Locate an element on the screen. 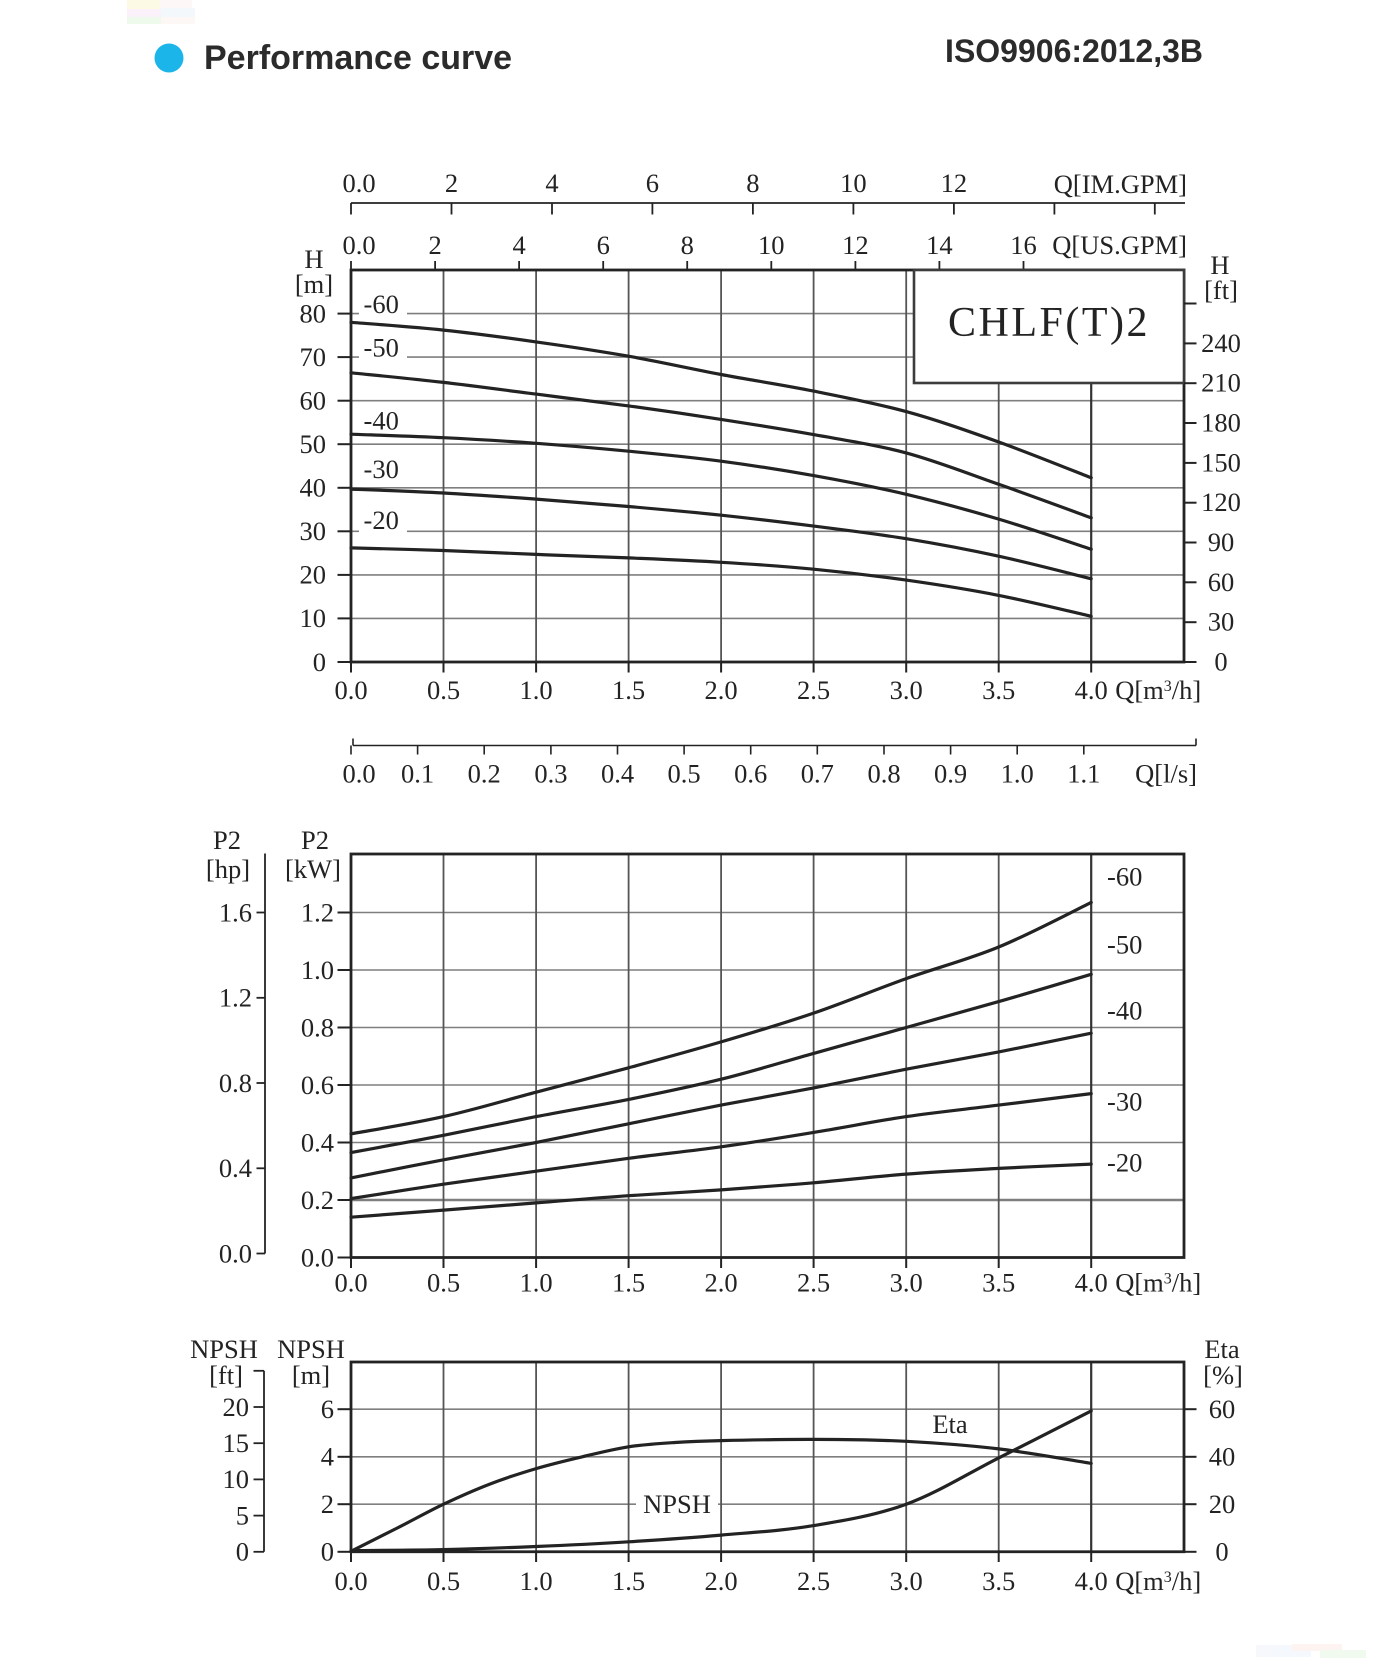 The width and height of the screenshot is (1400, 1665). svg-text: 150 is located at coordinates (1221, 462).